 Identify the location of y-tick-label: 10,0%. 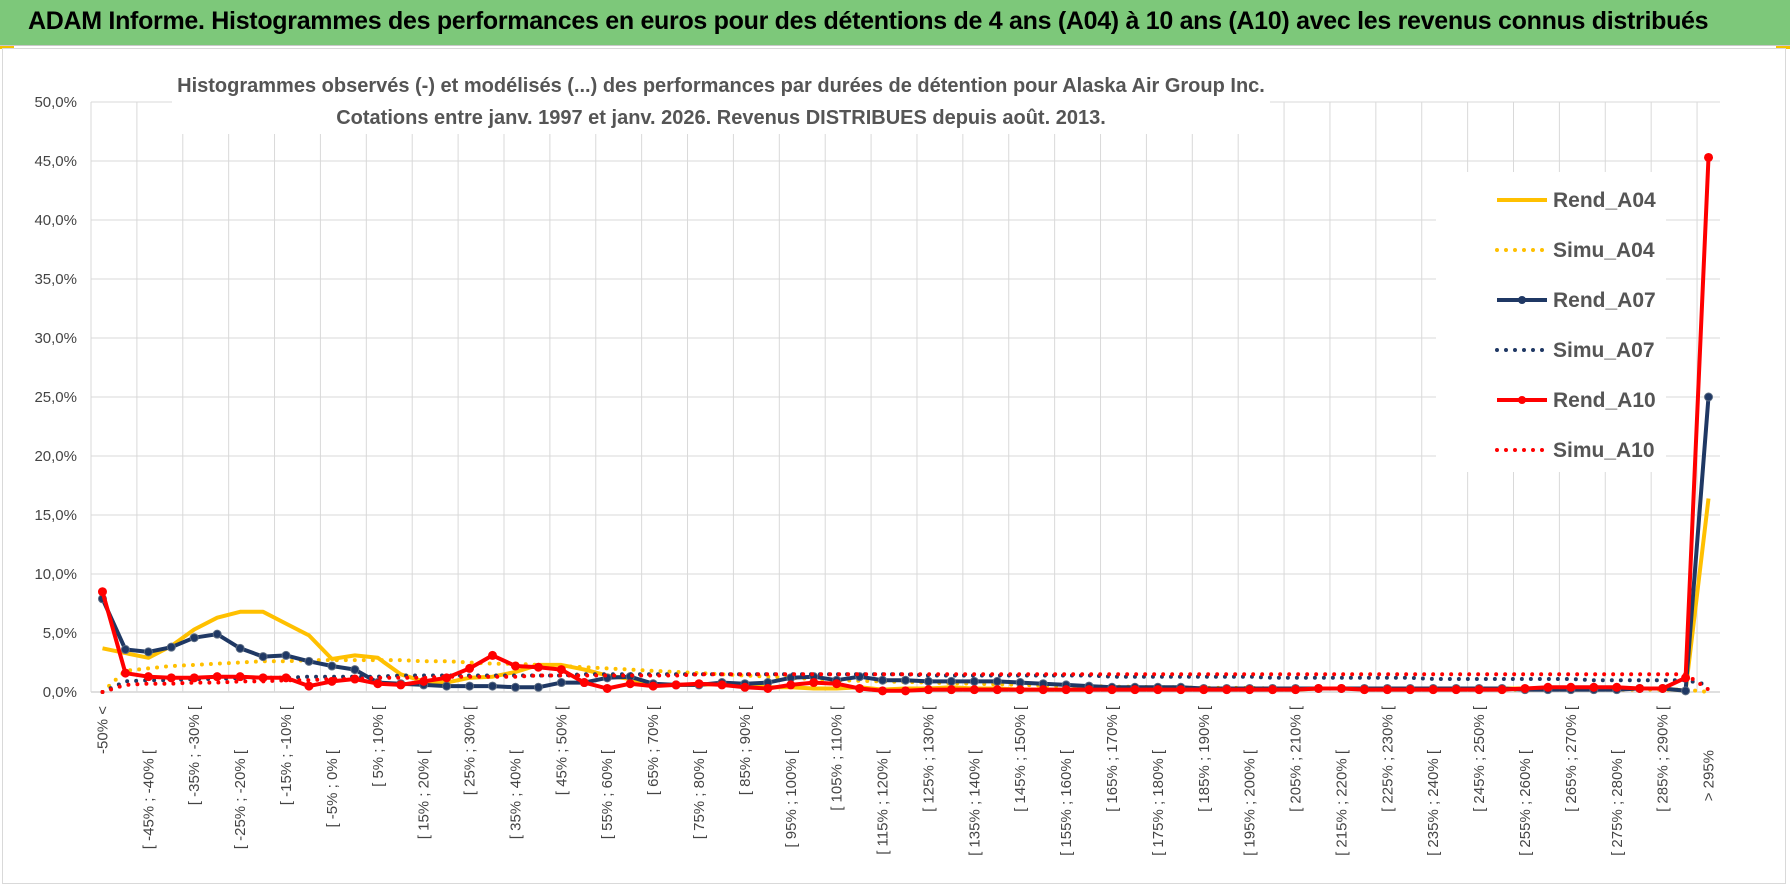
(55, 574).